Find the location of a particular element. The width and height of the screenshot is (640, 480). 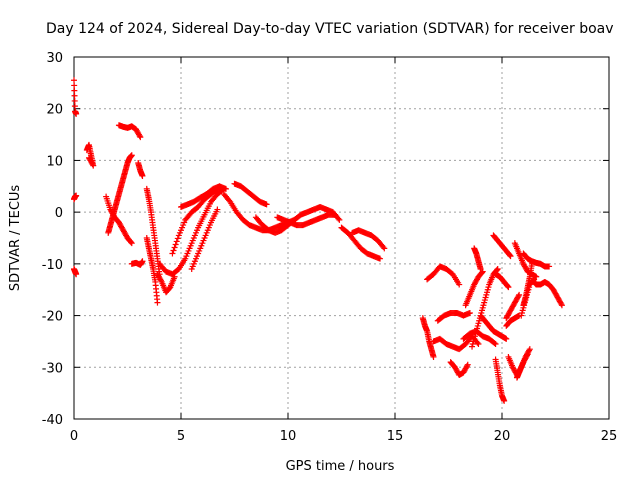

y-tick-label: -10 is located at coordinates (52, 265).